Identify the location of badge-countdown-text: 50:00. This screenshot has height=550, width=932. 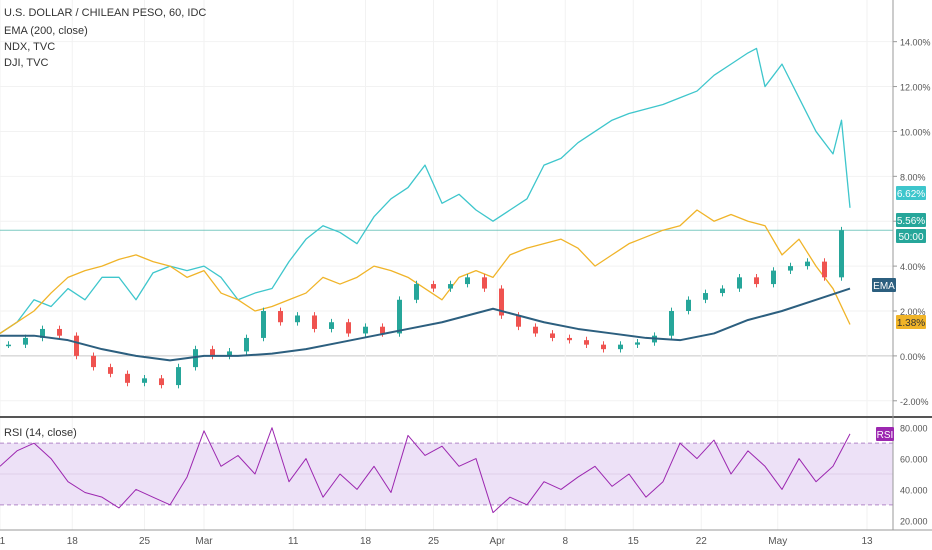
(910, 237).